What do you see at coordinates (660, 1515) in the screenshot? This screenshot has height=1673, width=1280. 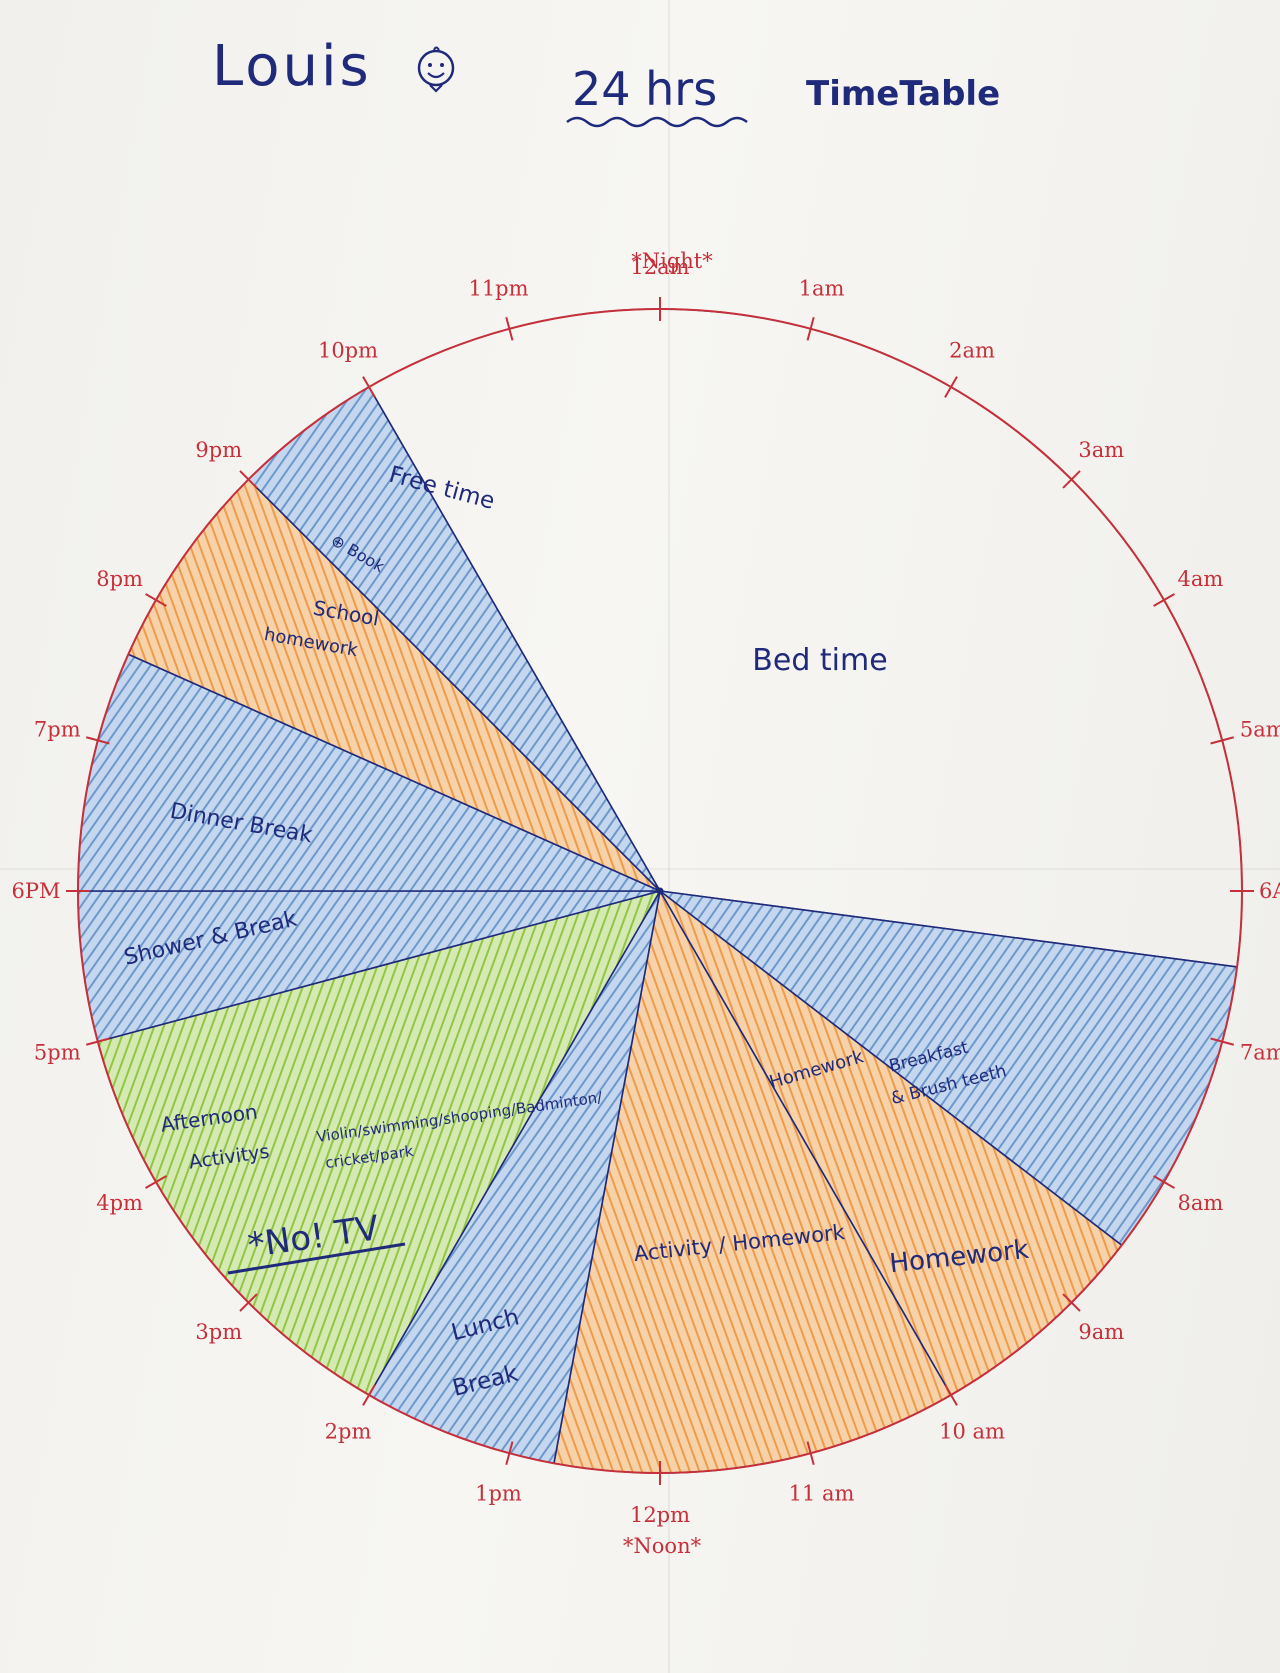 I see `hour-label: 12pm` at bounding box center [660, 1515].